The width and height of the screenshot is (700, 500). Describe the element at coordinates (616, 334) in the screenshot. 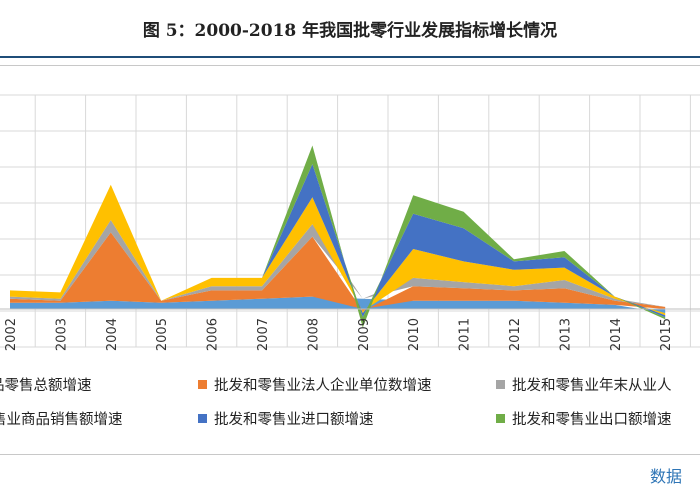

I see `x-tick-label-2014: 2014` at that location.